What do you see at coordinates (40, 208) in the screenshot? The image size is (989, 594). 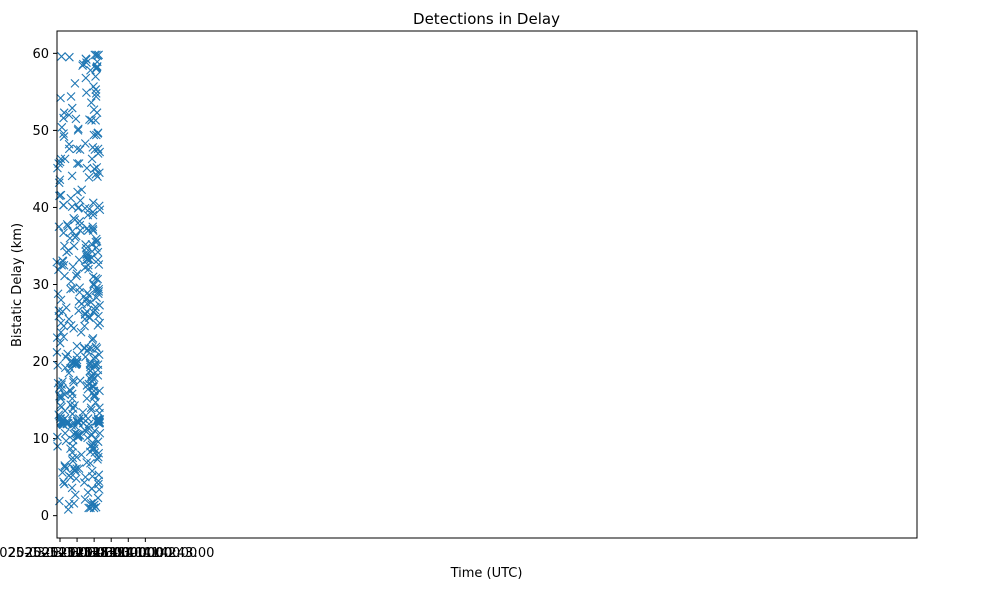 I see `y-tick-label: 40` at bounding box center [40, 208].